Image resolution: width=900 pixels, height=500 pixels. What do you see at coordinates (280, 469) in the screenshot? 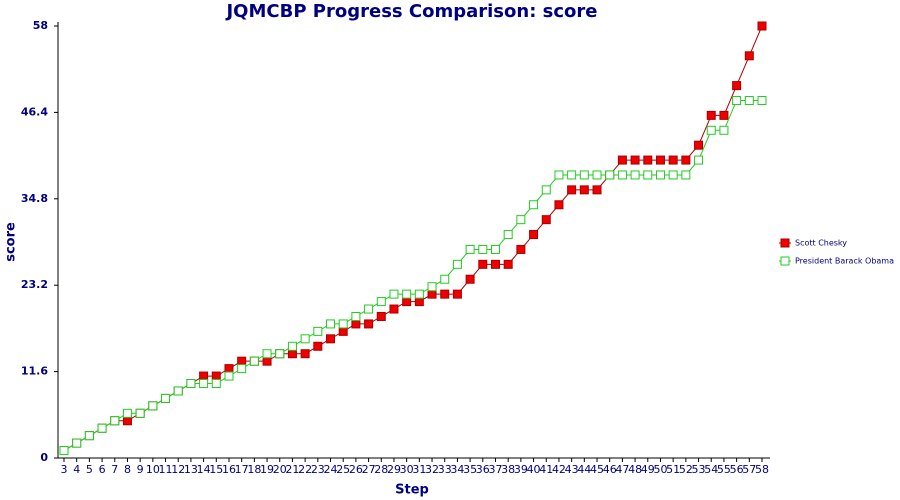
I see `x-tick-label: 20` at bounding box center [280, 469].